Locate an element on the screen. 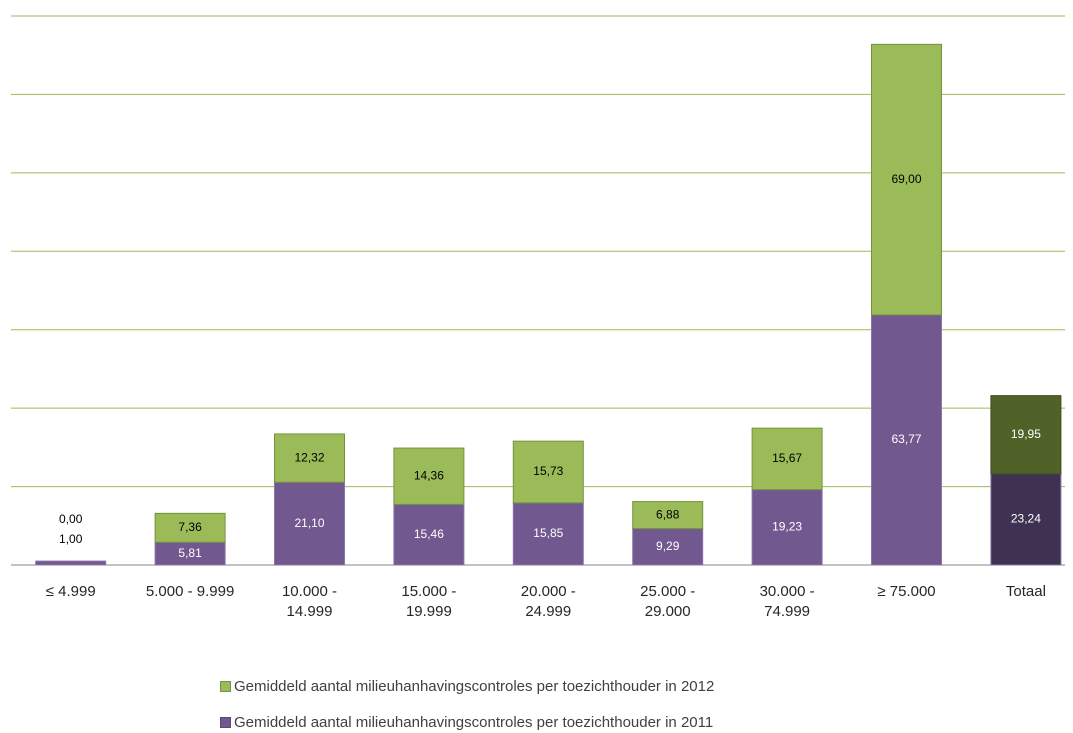 The height and width of the screenshot is (733, 1073). data-label: 6,88 is located at coordinates (668, 514).